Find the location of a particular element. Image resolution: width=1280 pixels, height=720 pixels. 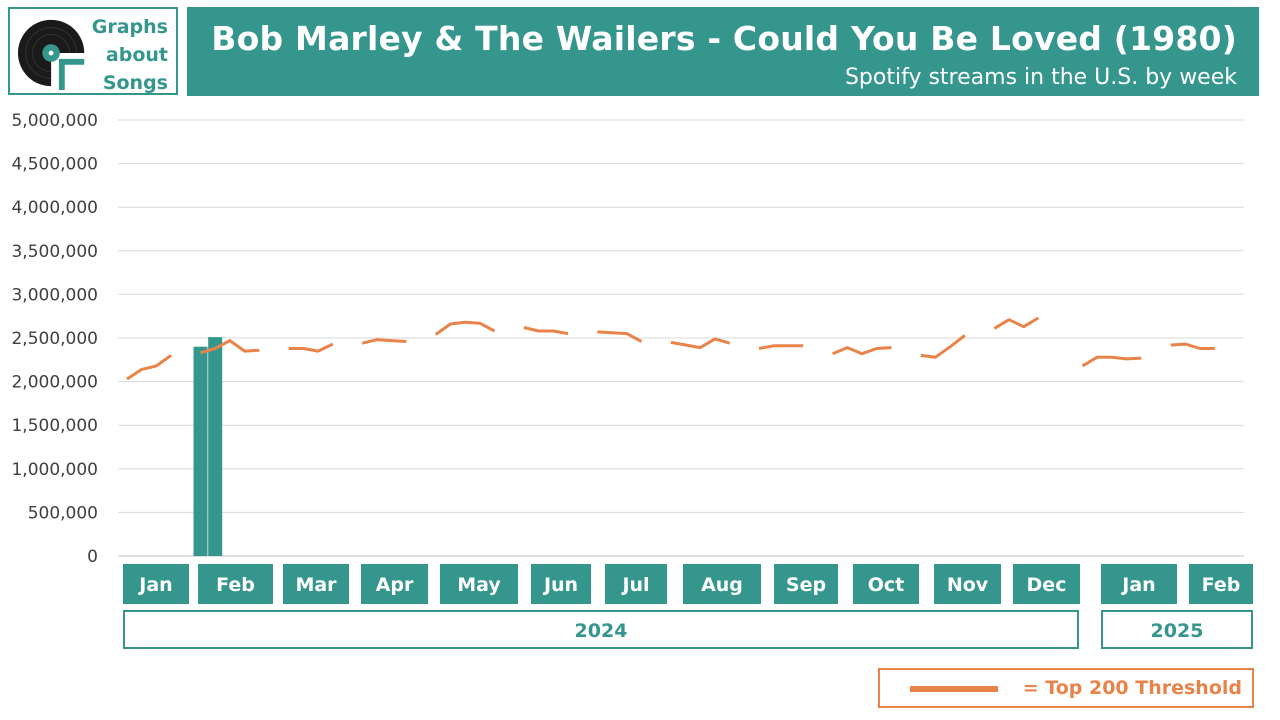

year-label: 2025 is located at coordinates (1177, 631).